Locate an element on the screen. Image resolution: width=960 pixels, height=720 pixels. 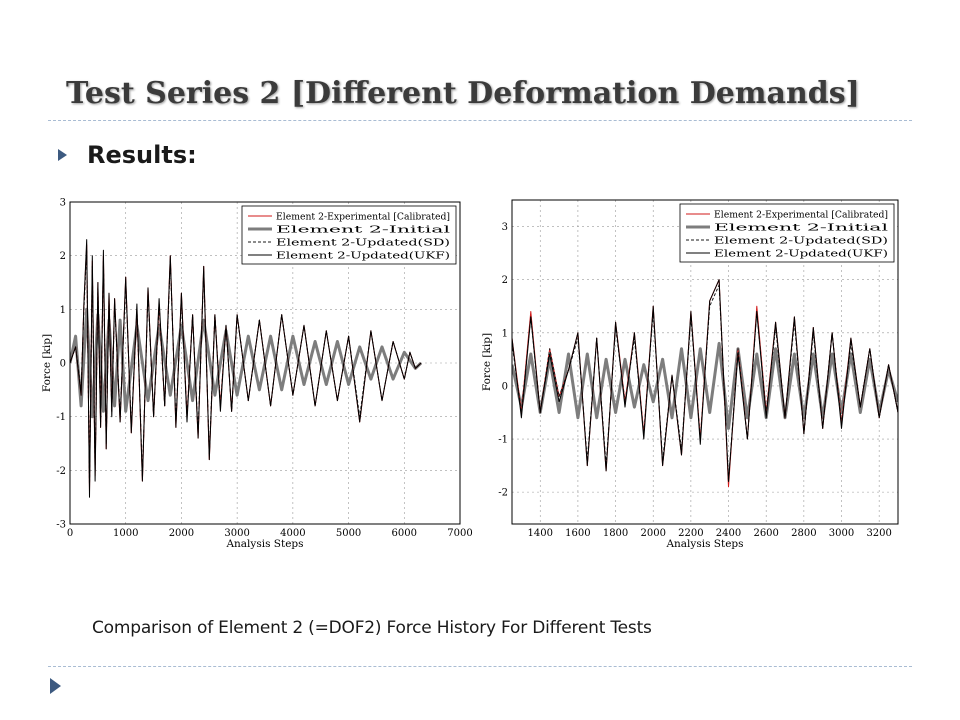
footer-divider is located at coordinates (480, 666).